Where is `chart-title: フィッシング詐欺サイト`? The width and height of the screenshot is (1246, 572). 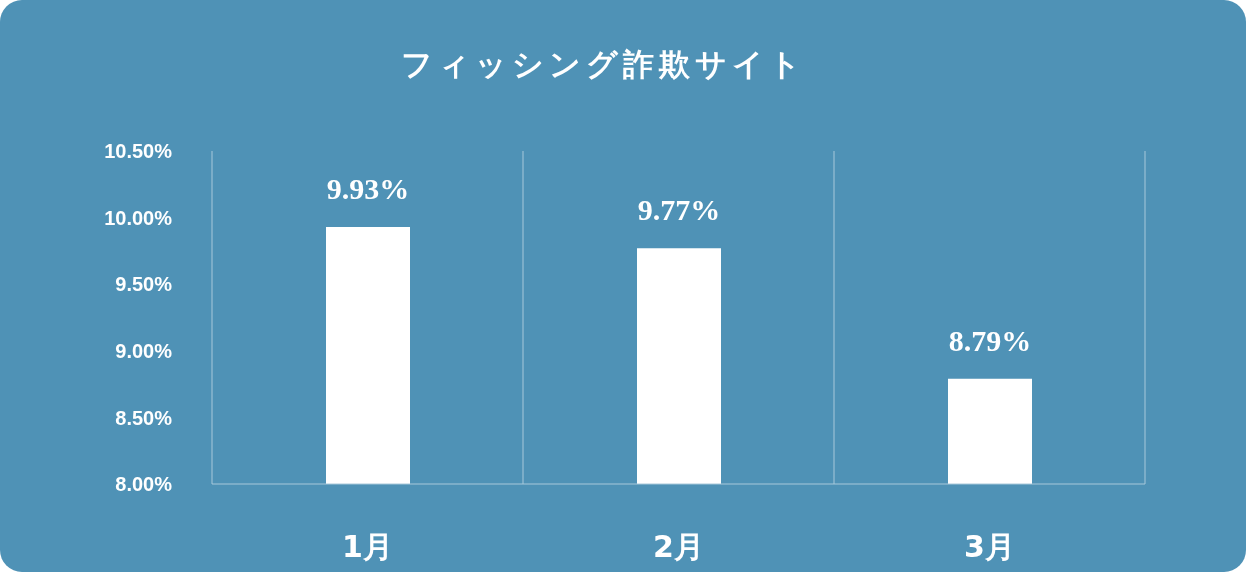
chart-title: フィッシング詐欺サイト is located at coordinates (603, 64).